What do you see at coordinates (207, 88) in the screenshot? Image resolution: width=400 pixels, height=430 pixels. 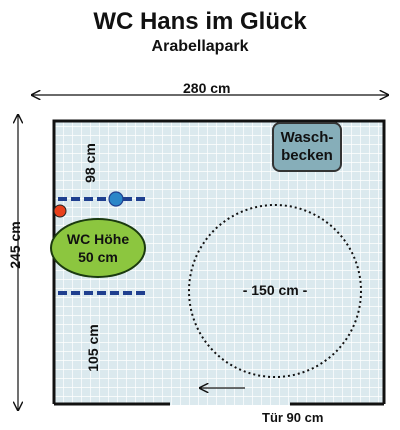 I see `width-label: 280 cm` at bounding box center [207, 88].